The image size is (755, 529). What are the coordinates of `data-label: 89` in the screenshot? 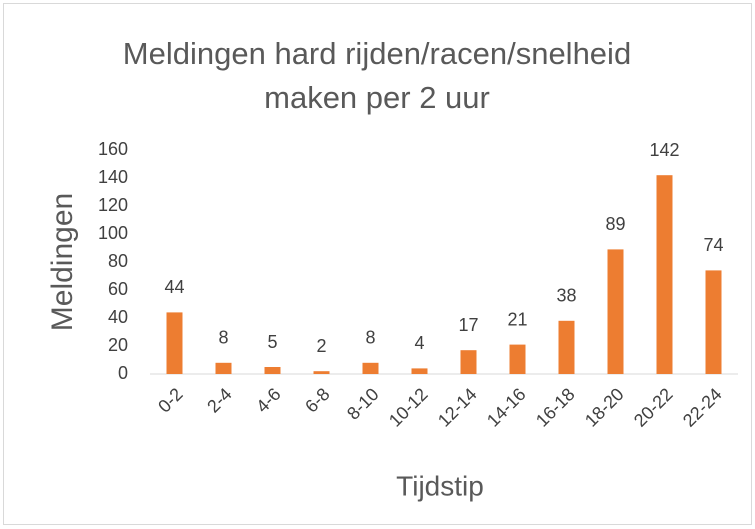 It's located at (615, 224).